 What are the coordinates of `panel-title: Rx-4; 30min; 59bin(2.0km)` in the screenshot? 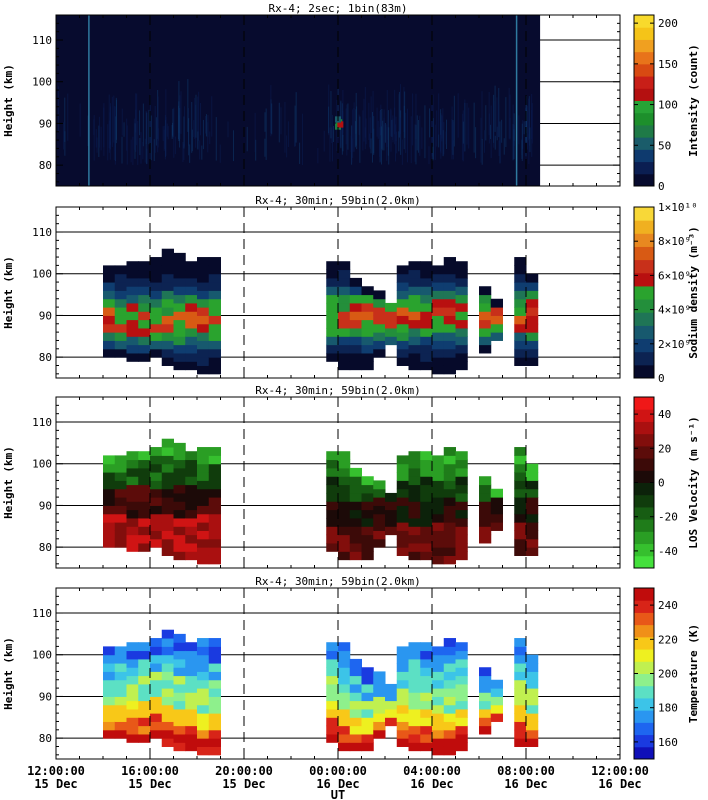 It's located at (338, 390).